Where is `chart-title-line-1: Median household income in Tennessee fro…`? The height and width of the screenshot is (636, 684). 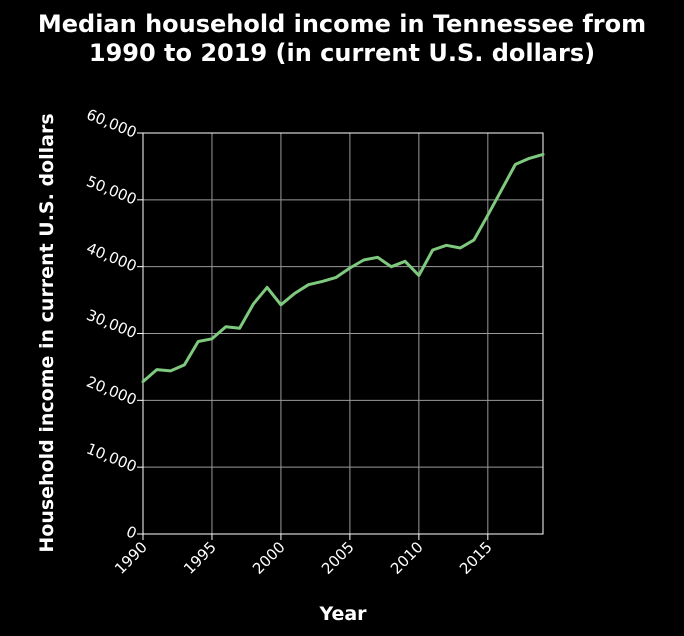 chart-title-line-1: Median household income in Tennessee fro… is located at coordinates (342, 24).